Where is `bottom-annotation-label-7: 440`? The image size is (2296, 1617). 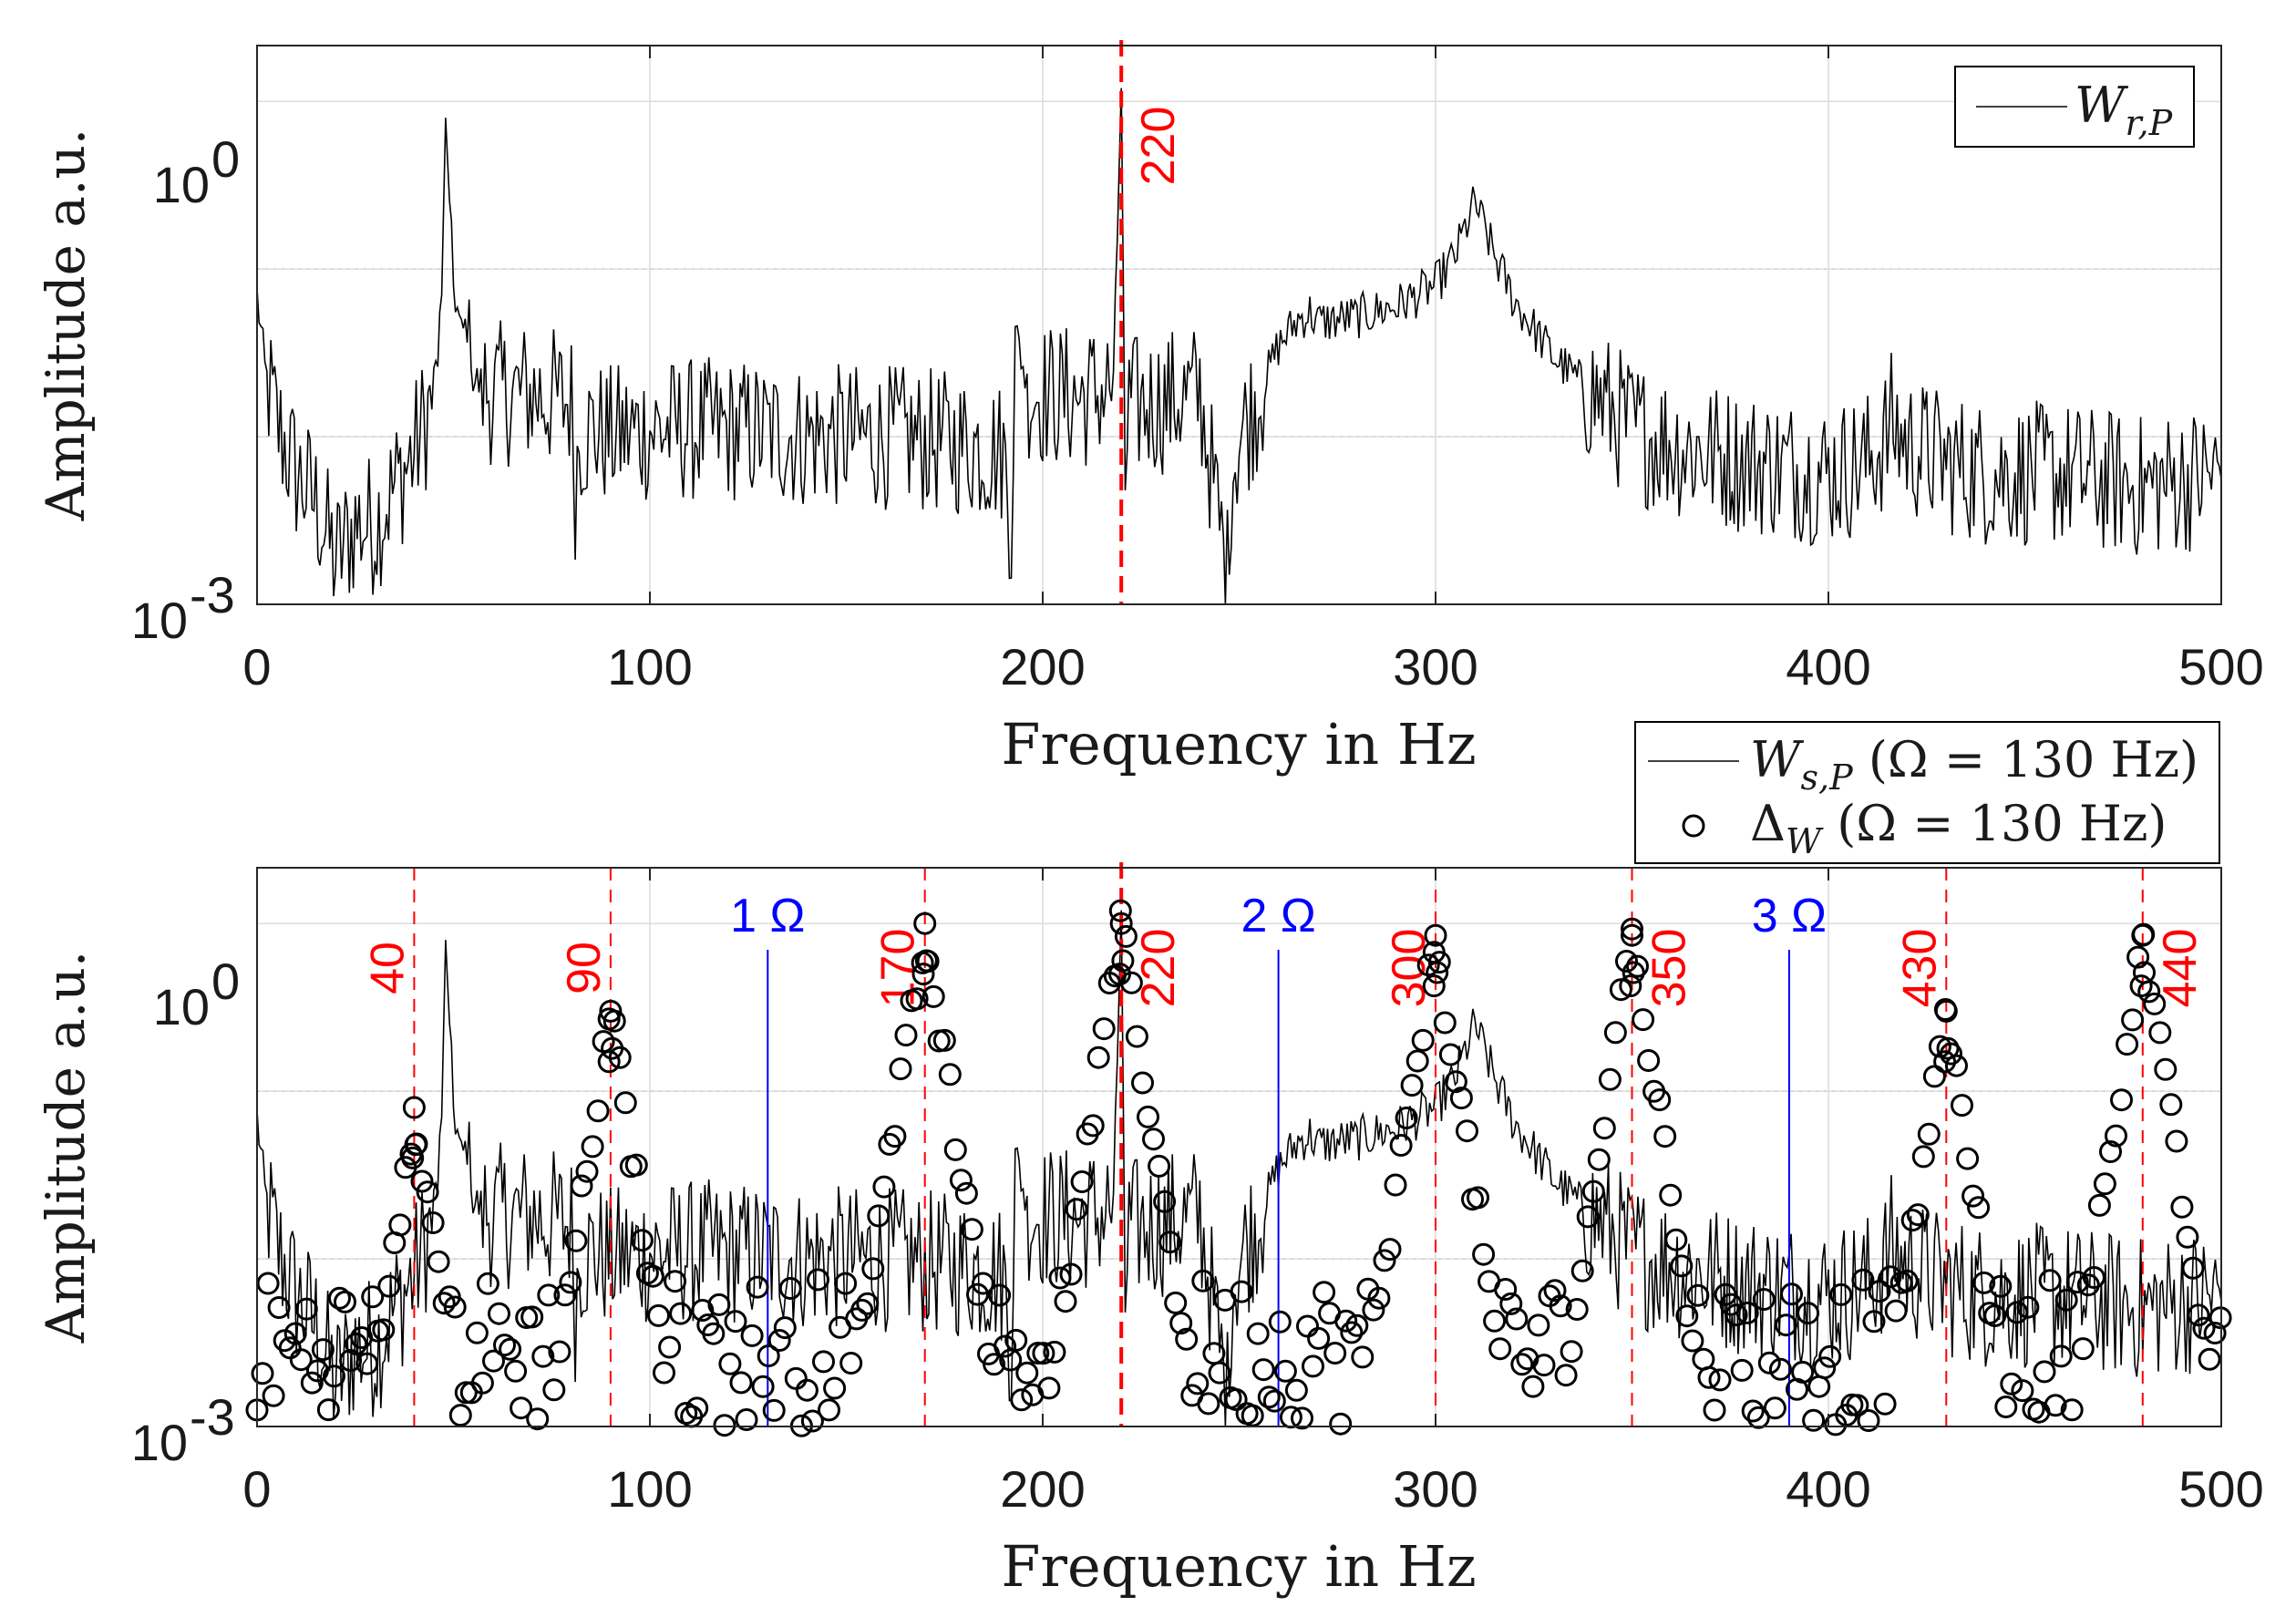 bottom-annotation-label-7: 440 is located at coordinates (2180, 968).